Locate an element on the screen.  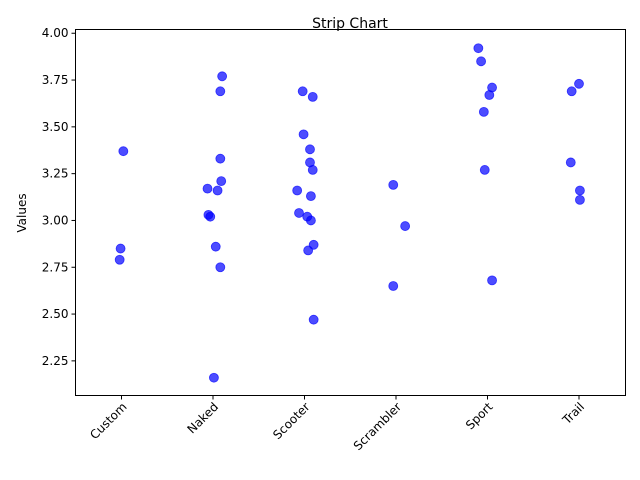
x-tick-label: Scrambler is located at coordinates (377, 426).